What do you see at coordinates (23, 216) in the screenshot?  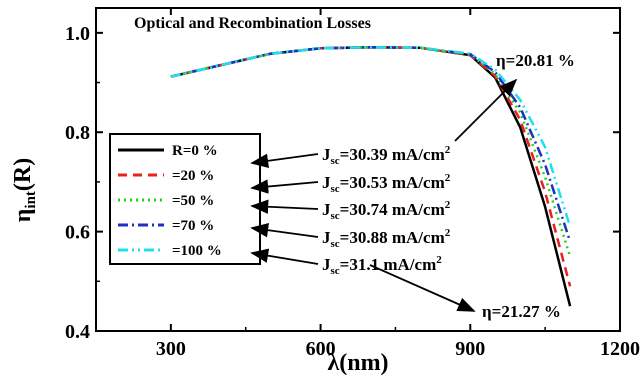 I see `y-axis-title-main: η` at bounding box center [23, 216].